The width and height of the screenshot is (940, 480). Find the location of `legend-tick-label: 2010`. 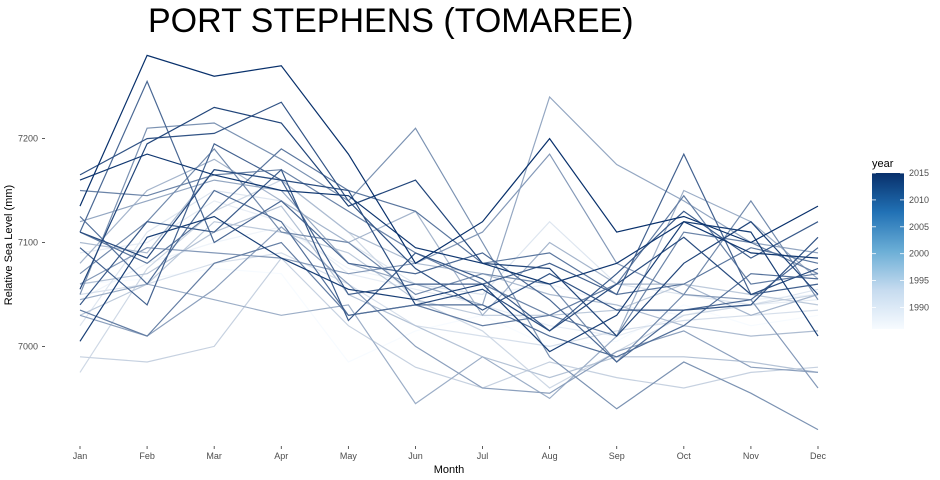

legend-tick-label: 2010 is located at coordinates (919, 200).